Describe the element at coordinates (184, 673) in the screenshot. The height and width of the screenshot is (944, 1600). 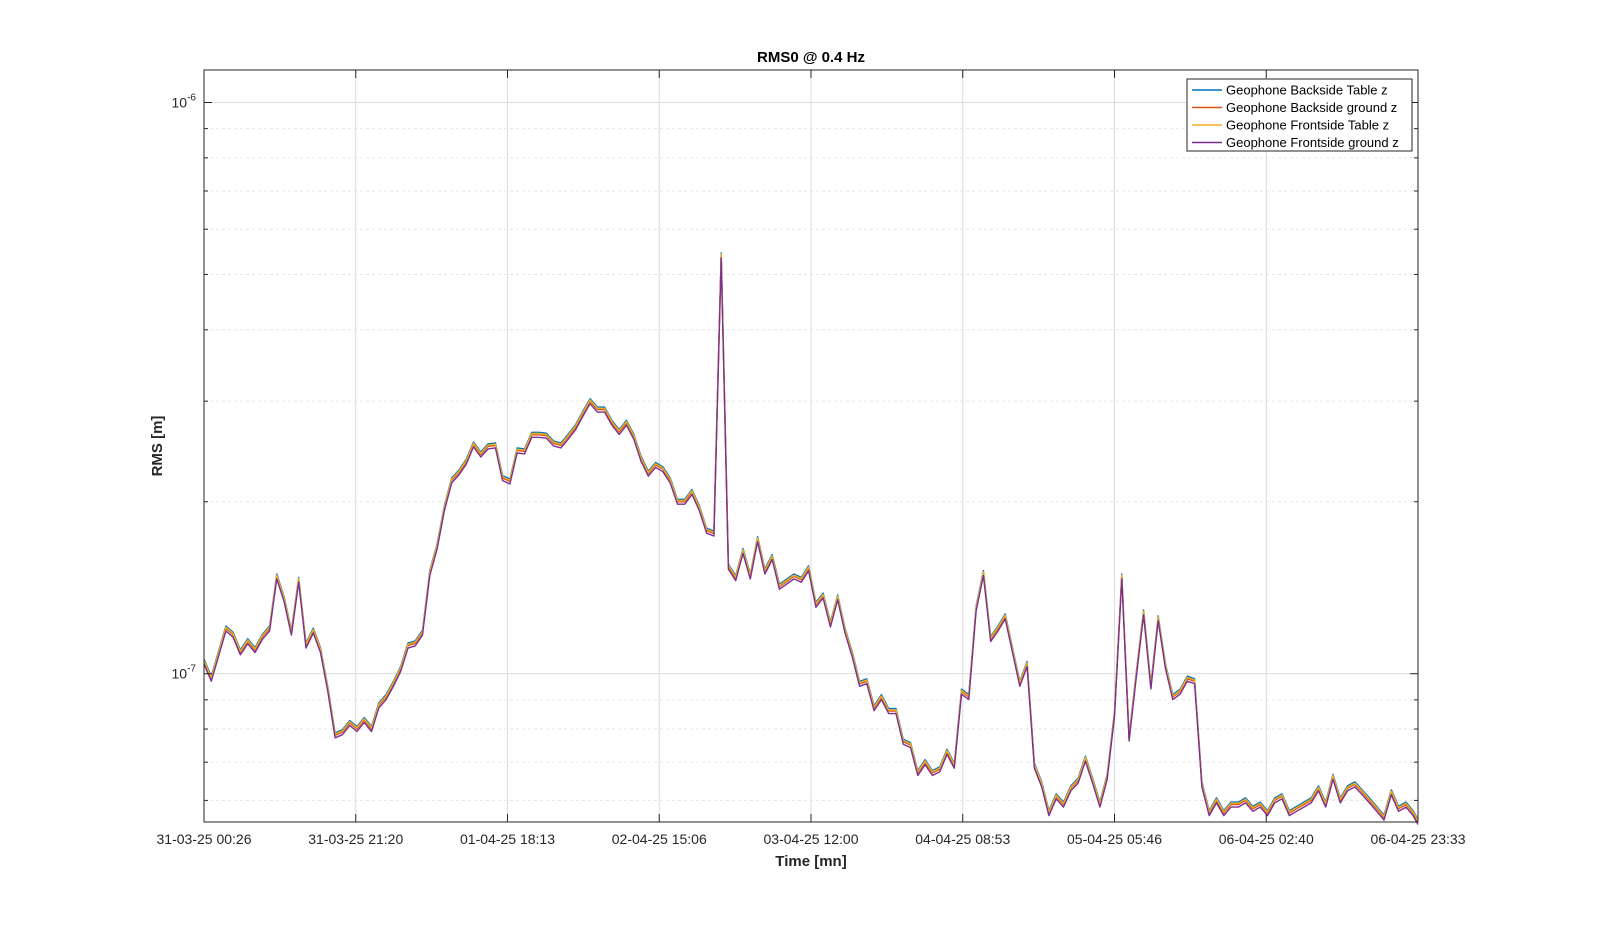
I see `y-tick-label: 10⁻⁷` at that location.